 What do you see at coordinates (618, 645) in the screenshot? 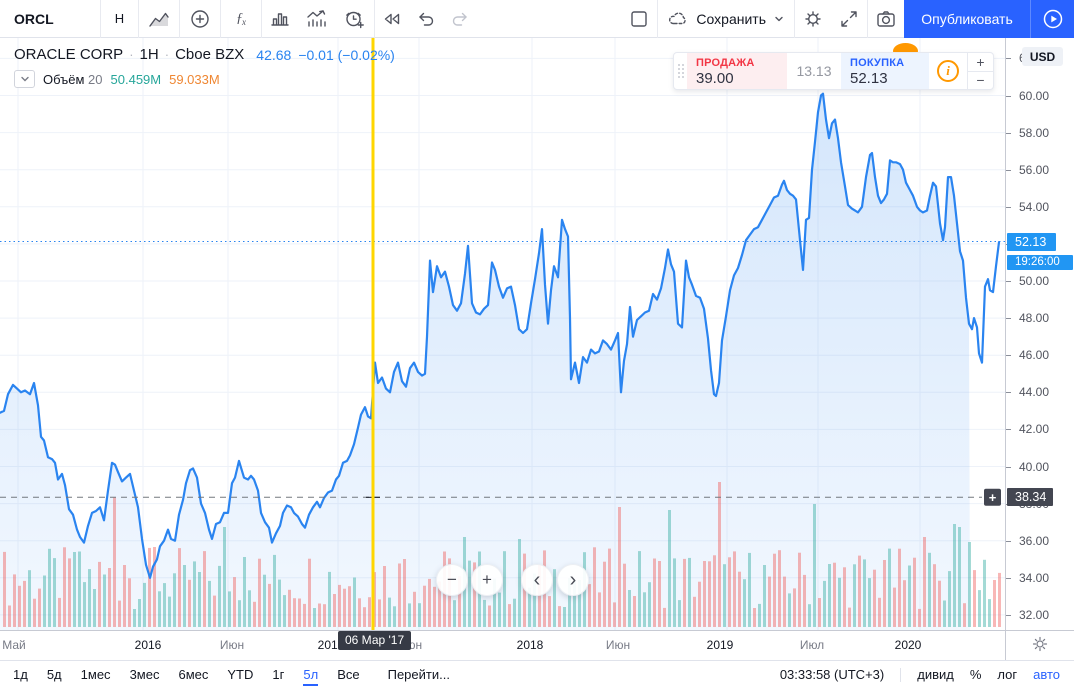
I see `time-tick-label: Июн` at bounding box center [618, 645].